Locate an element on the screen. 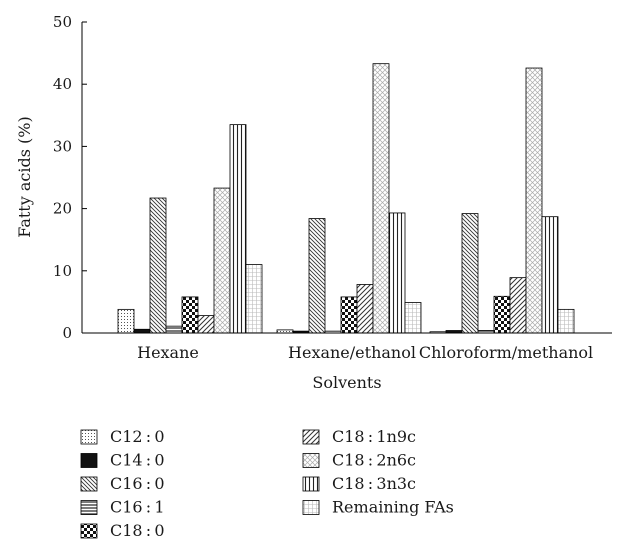  y-axis-title: Fatty acids (%) is located at coordinates (24, 176).